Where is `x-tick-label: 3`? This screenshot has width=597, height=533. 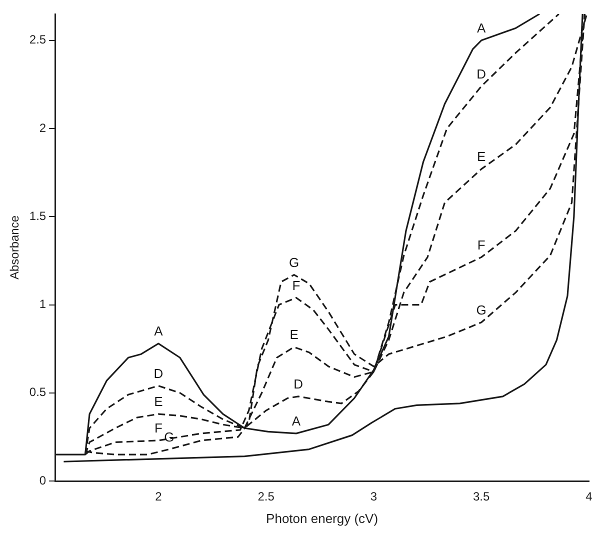 x-tick-label: 3 is located at coordinates (374, 497).